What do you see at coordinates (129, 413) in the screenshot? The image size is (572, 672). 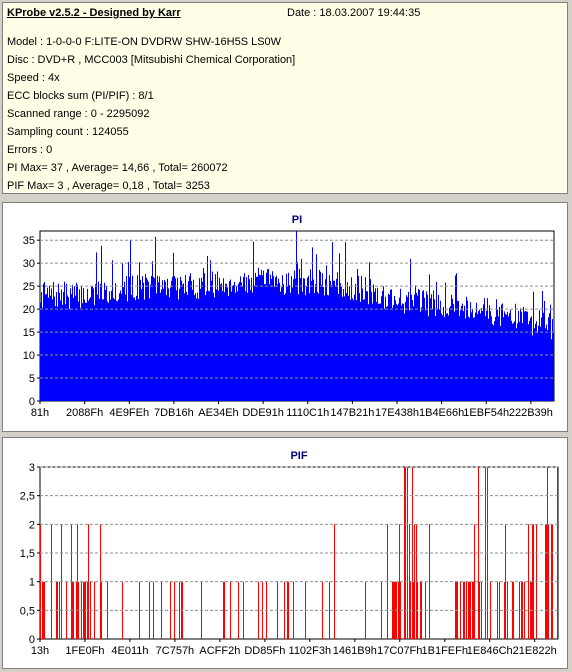 I see `x-tick-label: 4E9FEh` at bounding box center [129, 413].